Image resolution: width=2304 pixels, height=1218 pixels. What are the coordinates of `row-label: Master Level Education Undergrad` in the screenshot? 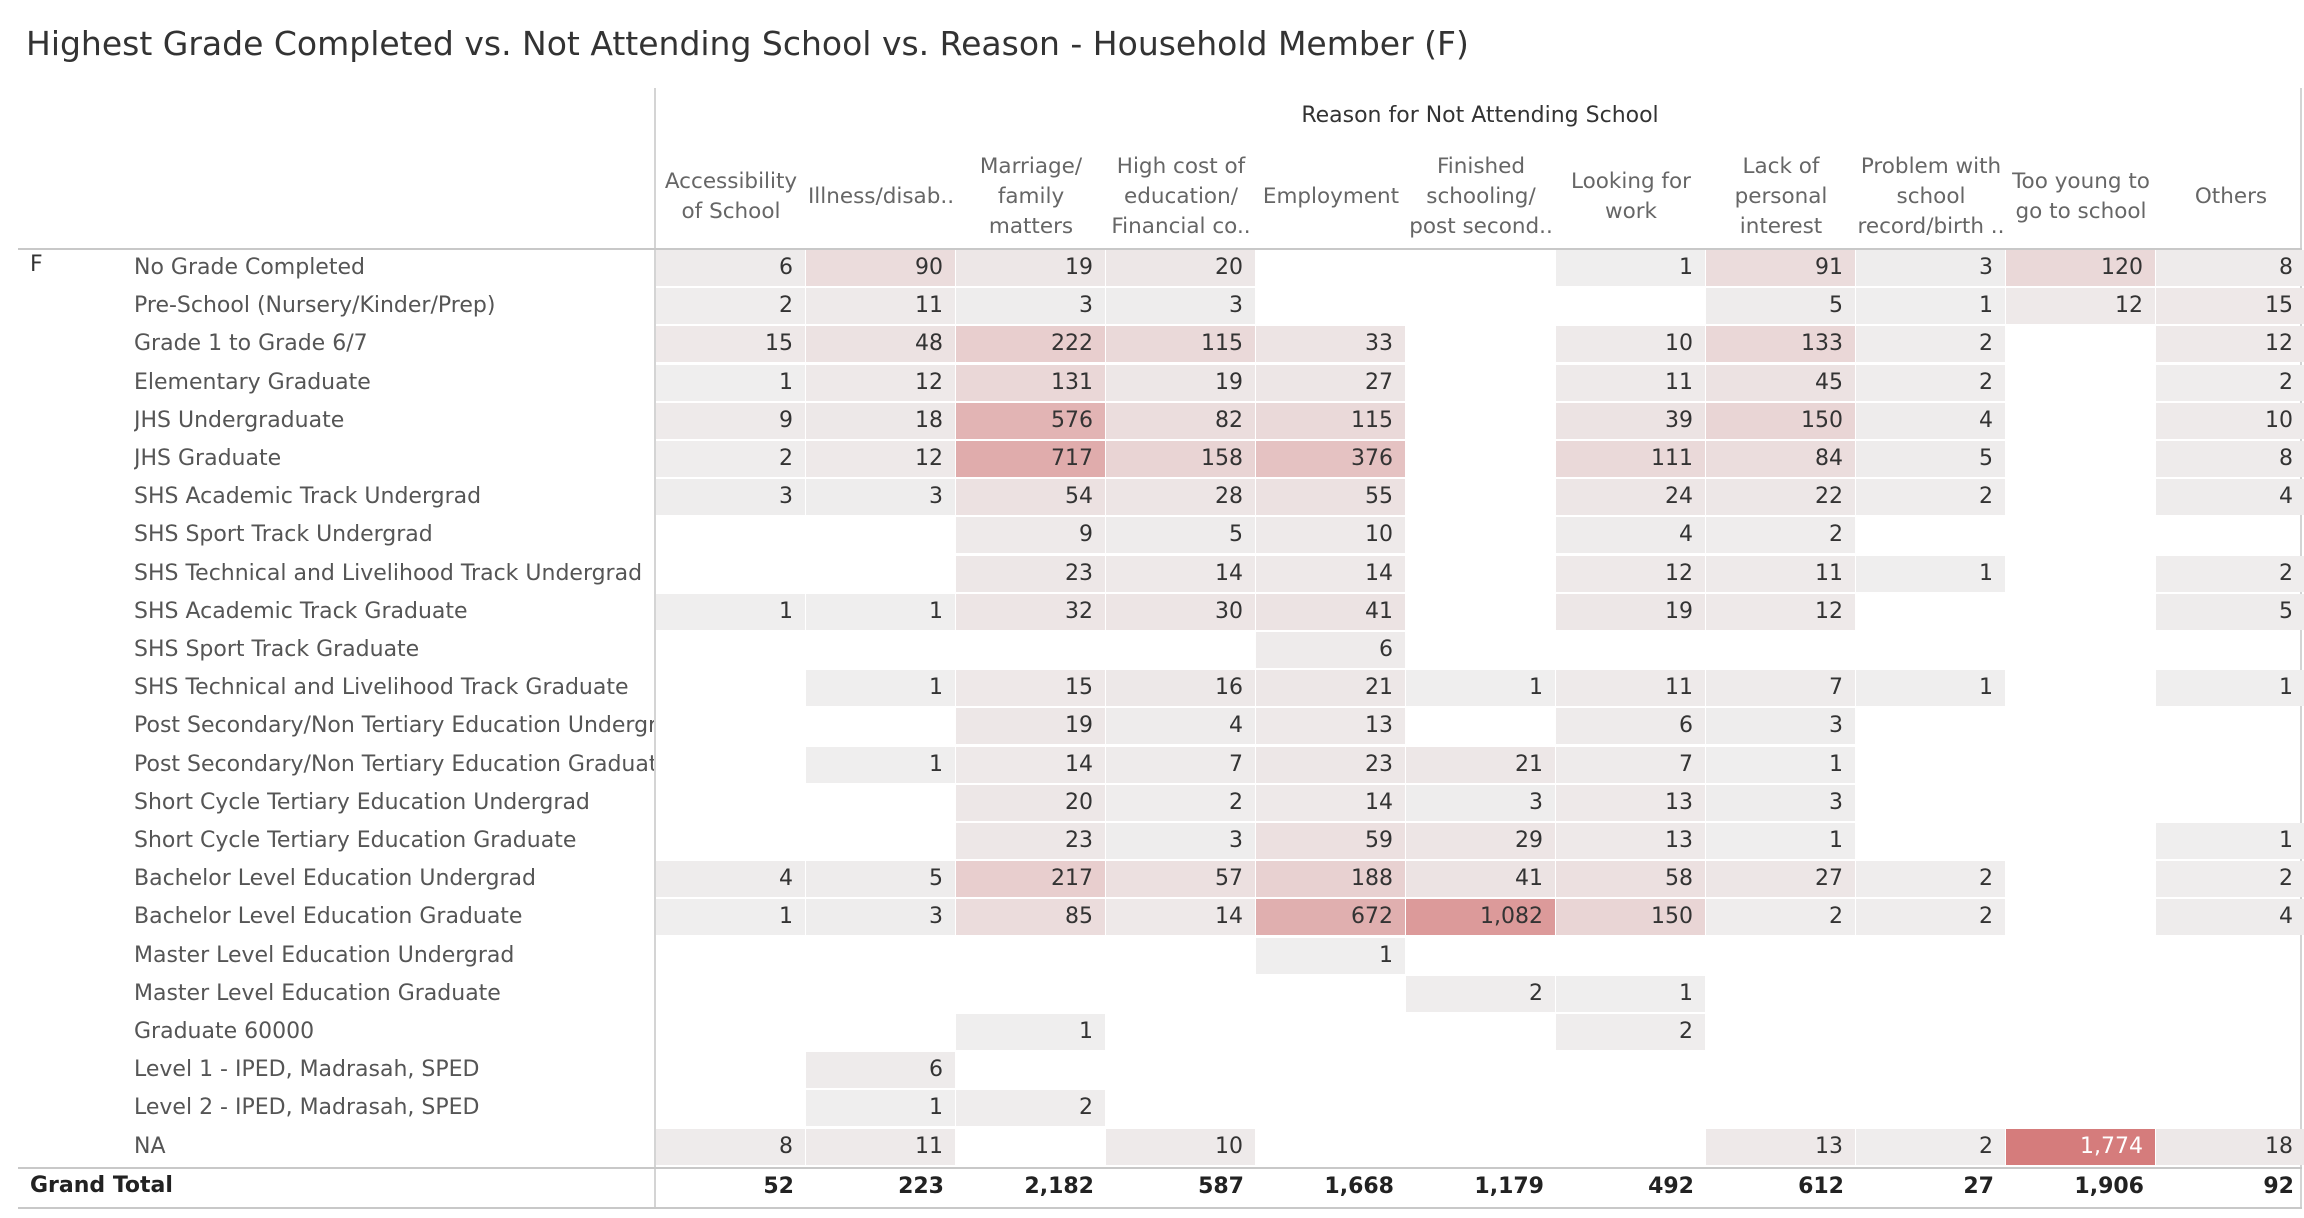 It's located at (324, 955).